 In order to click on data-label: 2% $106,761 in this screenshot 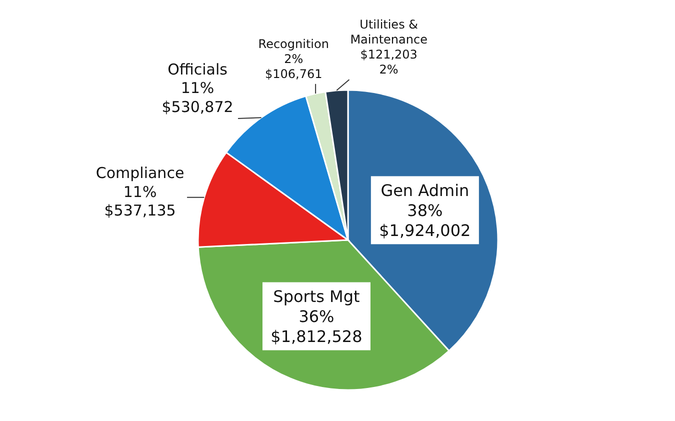, I will do `click(293, 66)`.